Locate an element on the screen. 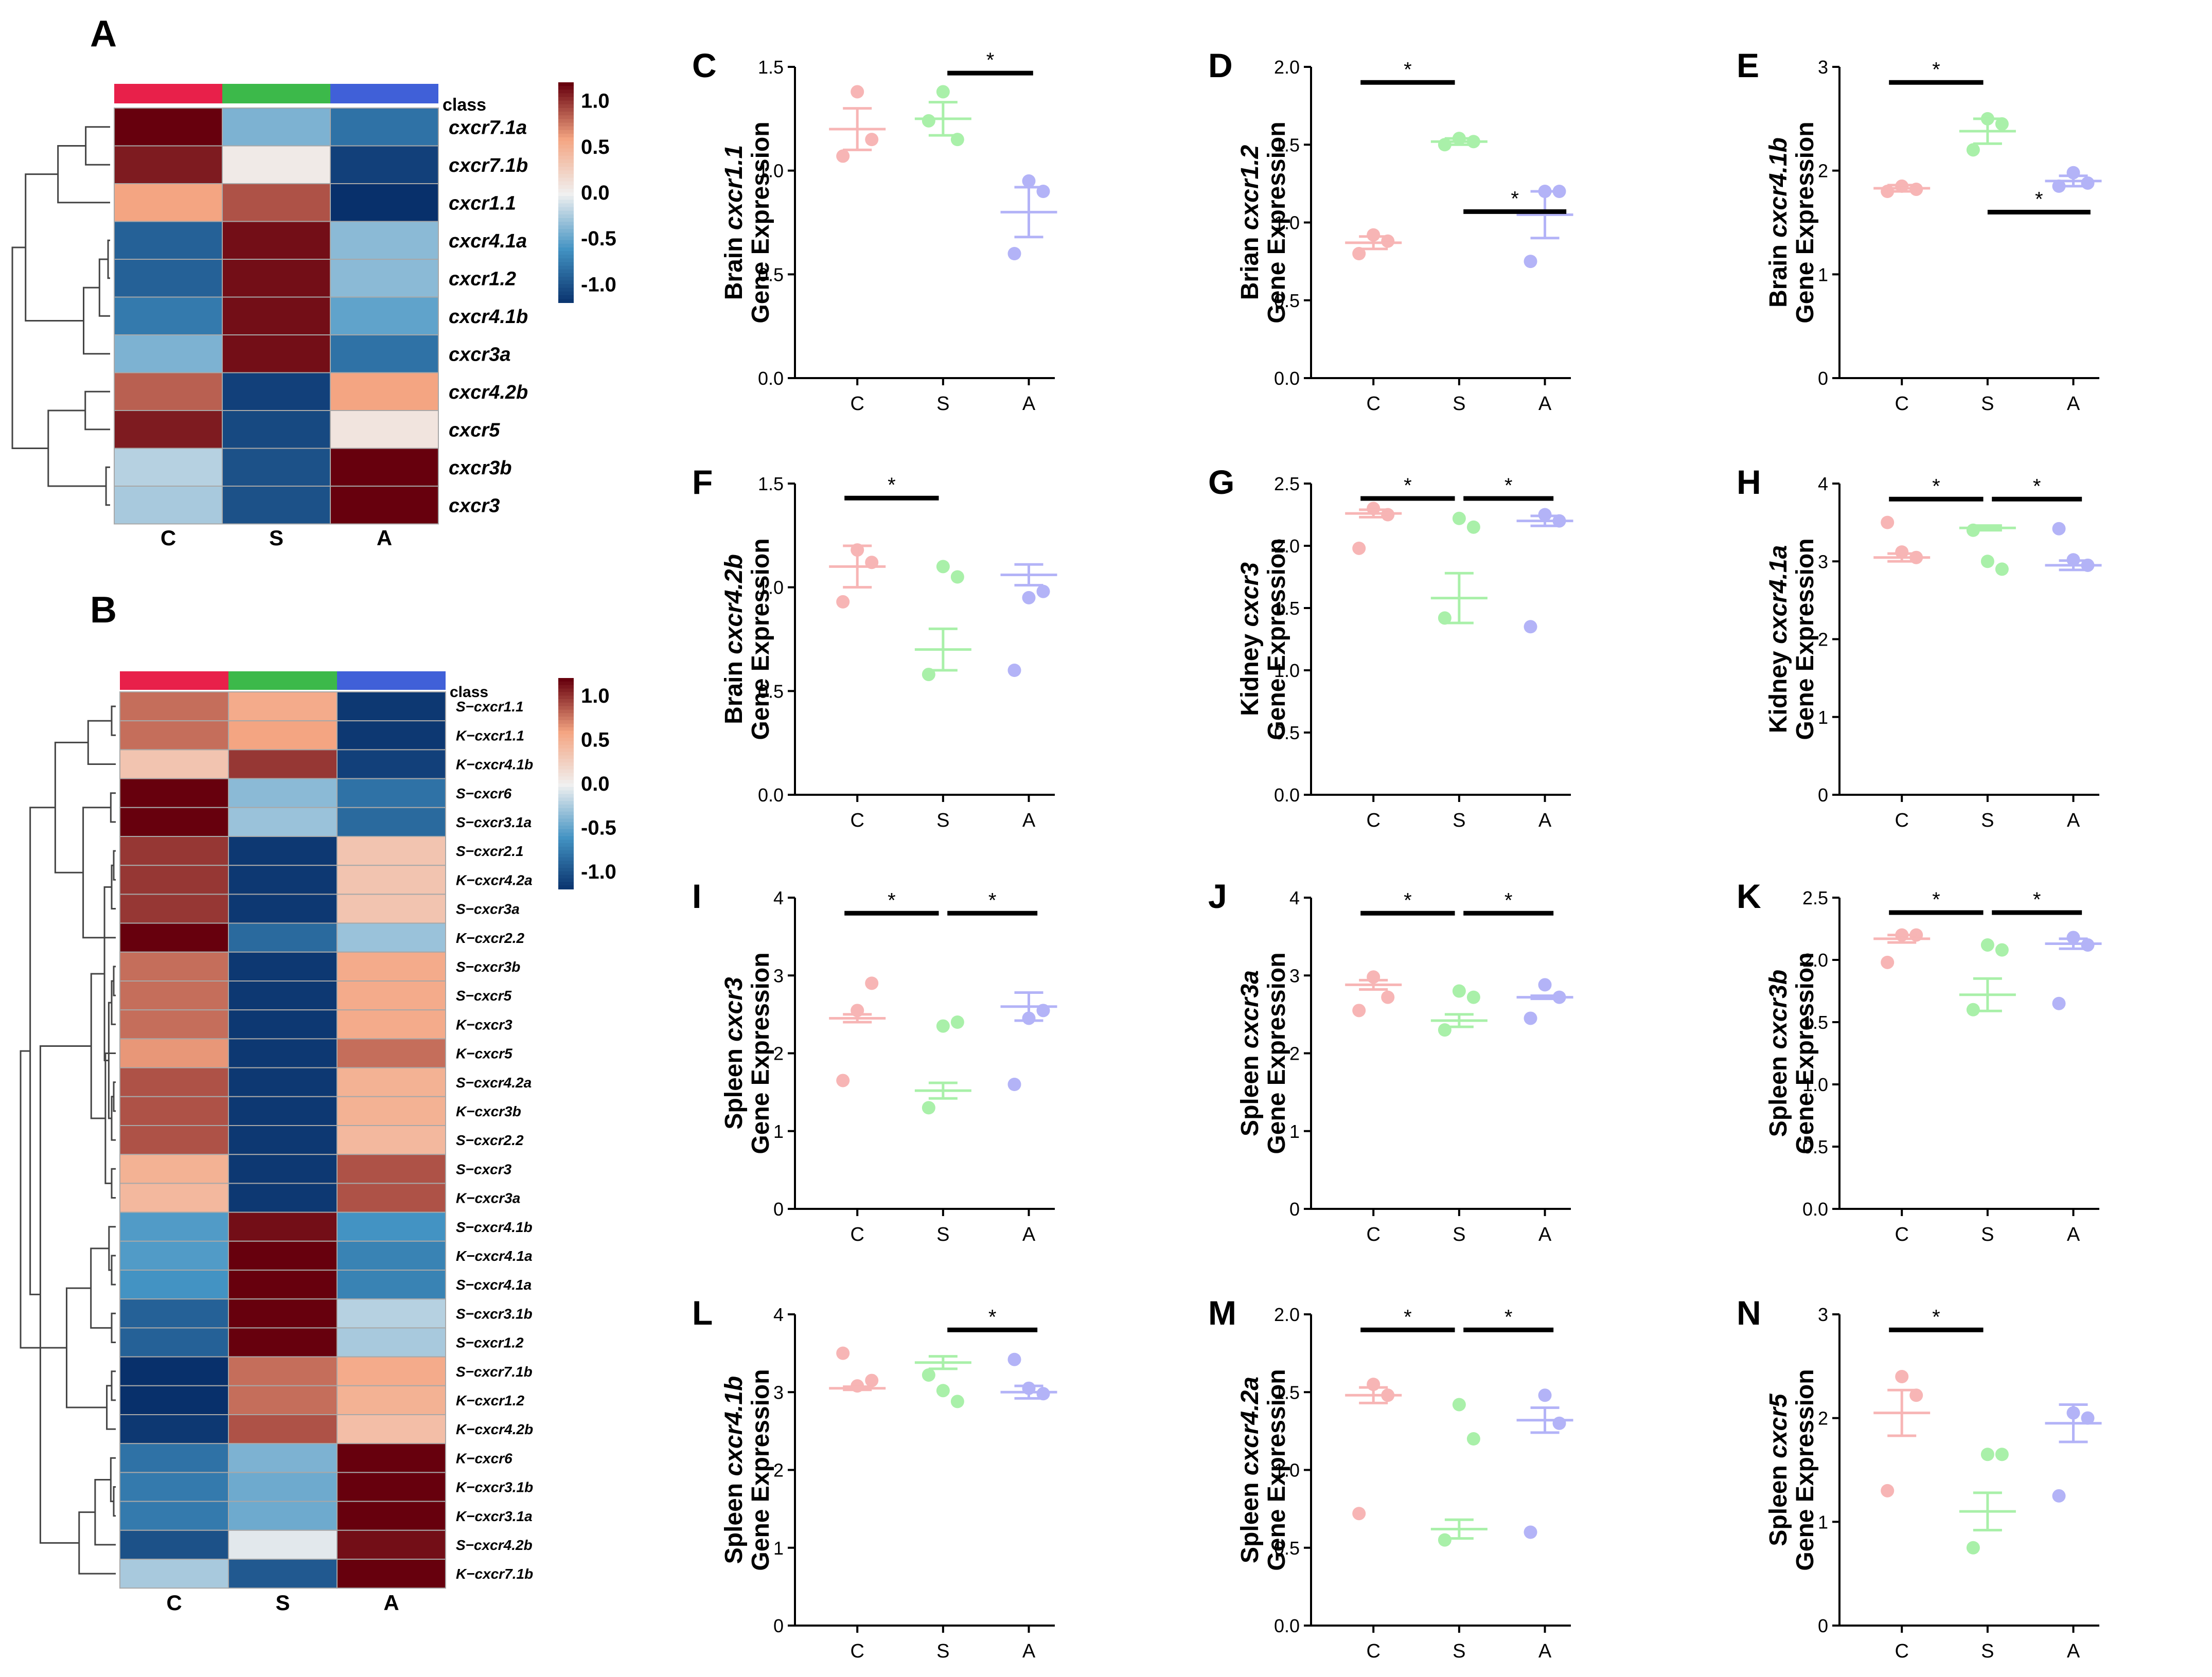 Image resolution: width=2212 pixels, height=1677 pixels. y-axis-label-tissue: Kidney is located at coordinates (1250, 671).